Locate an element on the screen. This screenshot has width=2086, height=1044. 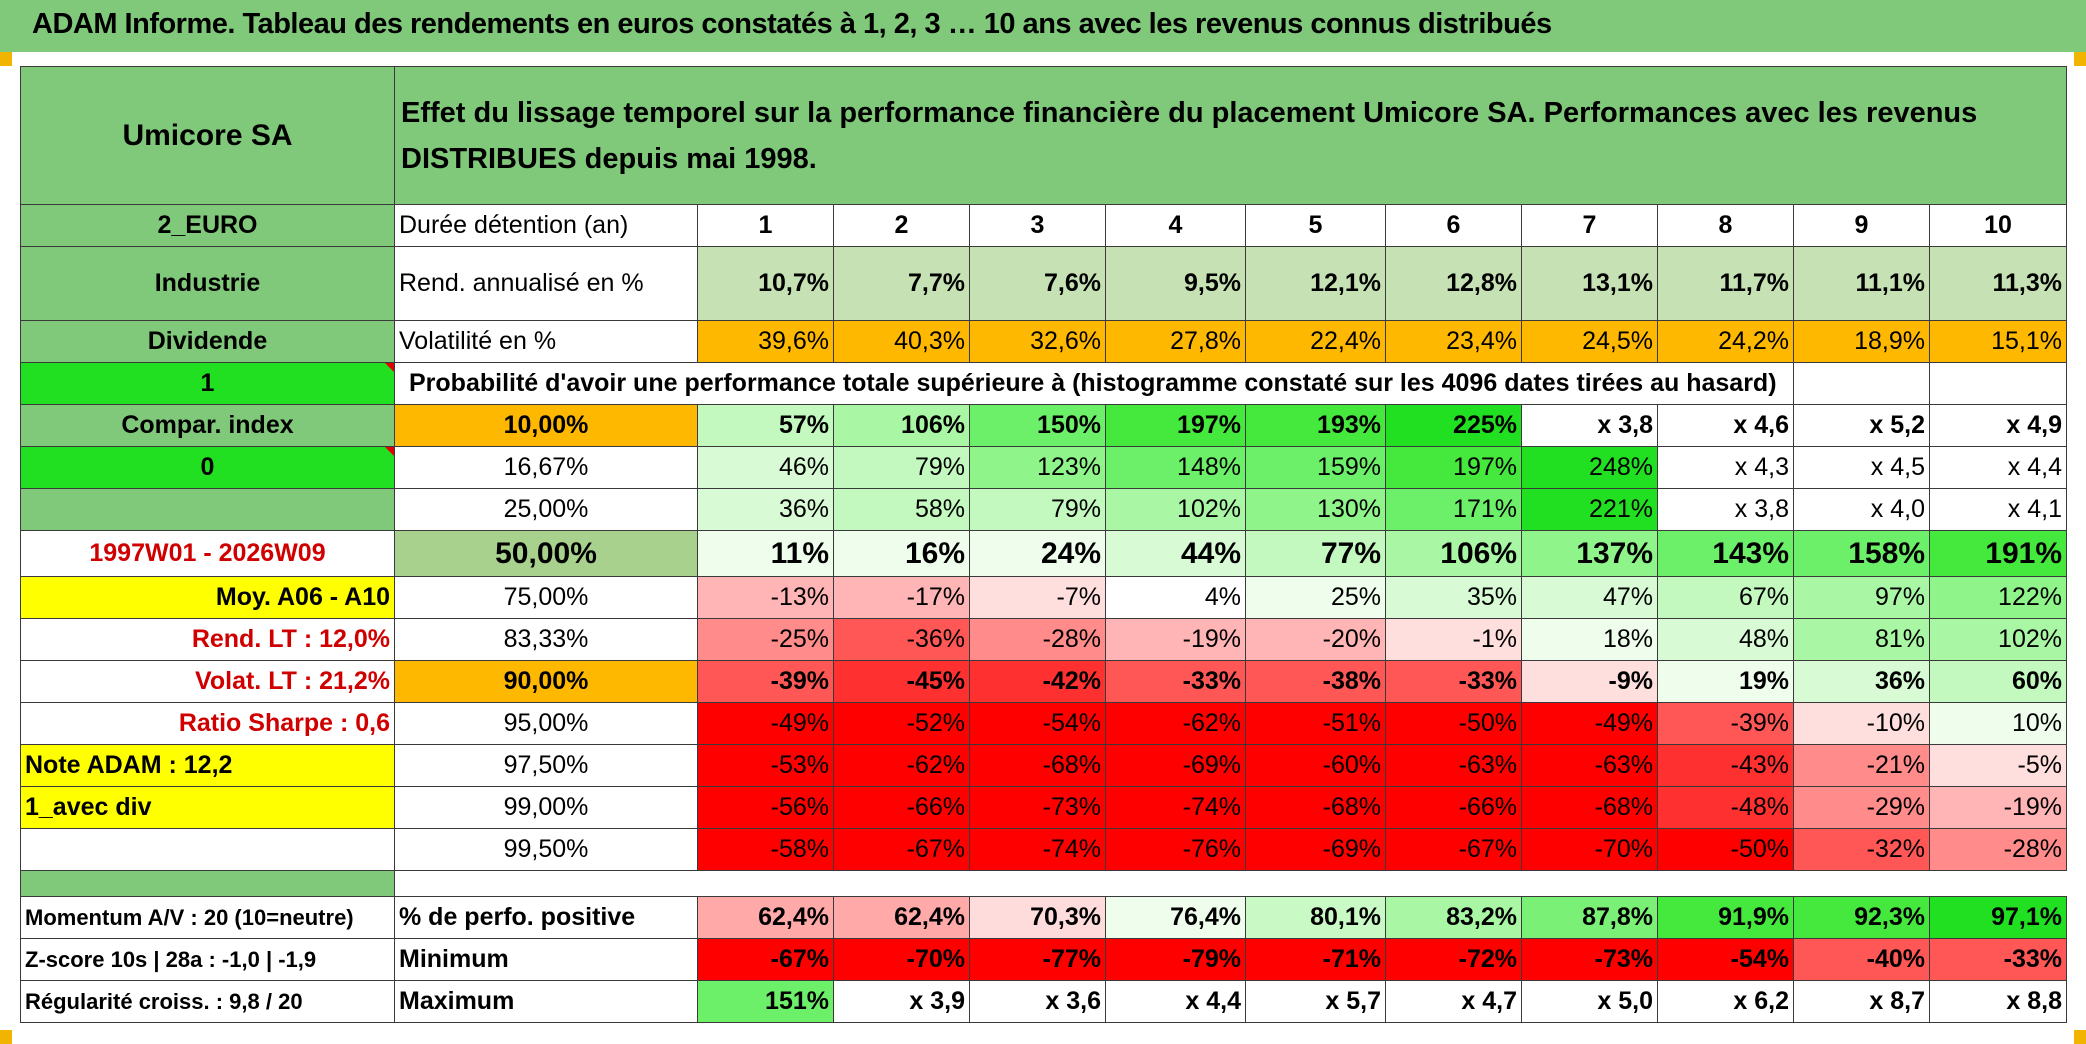
flag-0: 0 is located at coordinates (207, 467).